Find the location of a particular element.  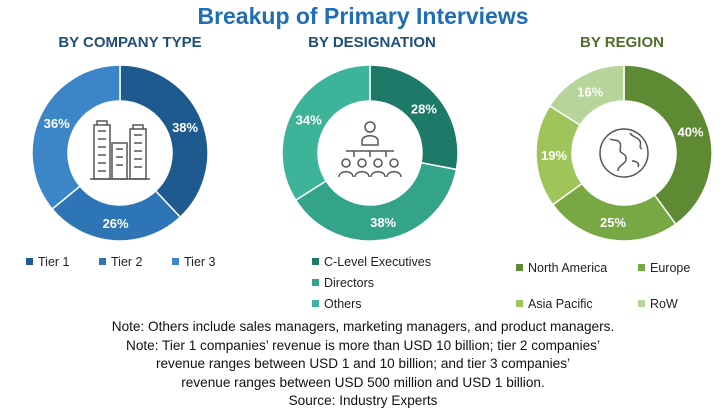

data-label: 16% is located at coordinates (590, 92).